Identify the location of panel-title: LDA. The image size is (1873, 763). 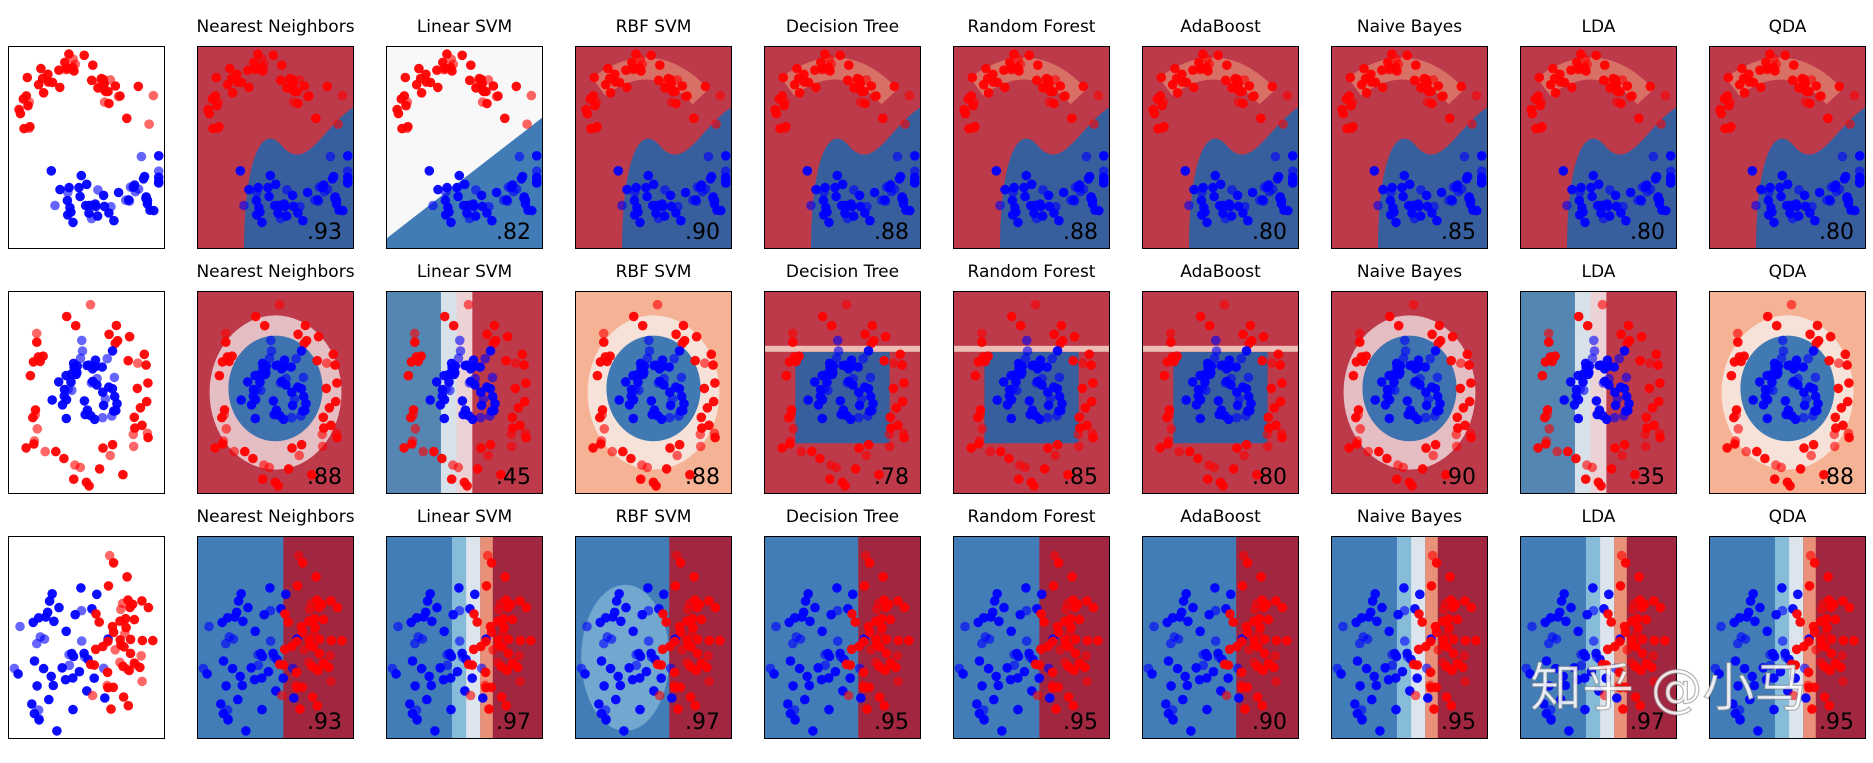
(1599, 272).